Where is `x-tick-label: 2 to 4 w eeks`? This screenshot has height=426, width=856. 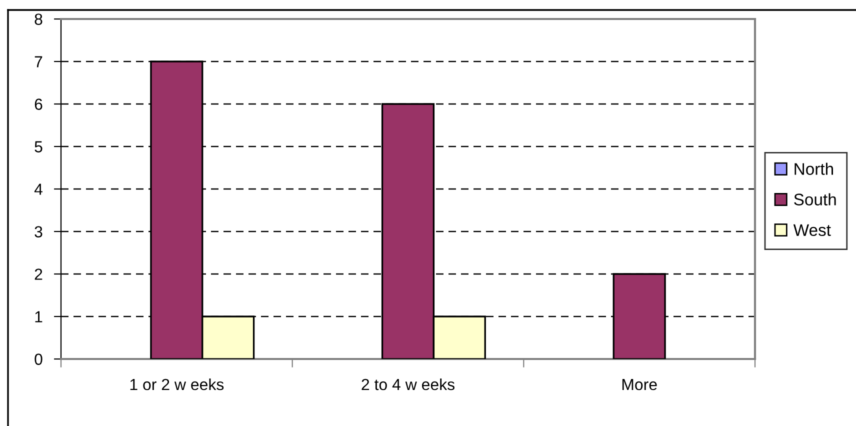
x-tick-label: 2 to 4 w eeks is located at coordinates (408, 384).